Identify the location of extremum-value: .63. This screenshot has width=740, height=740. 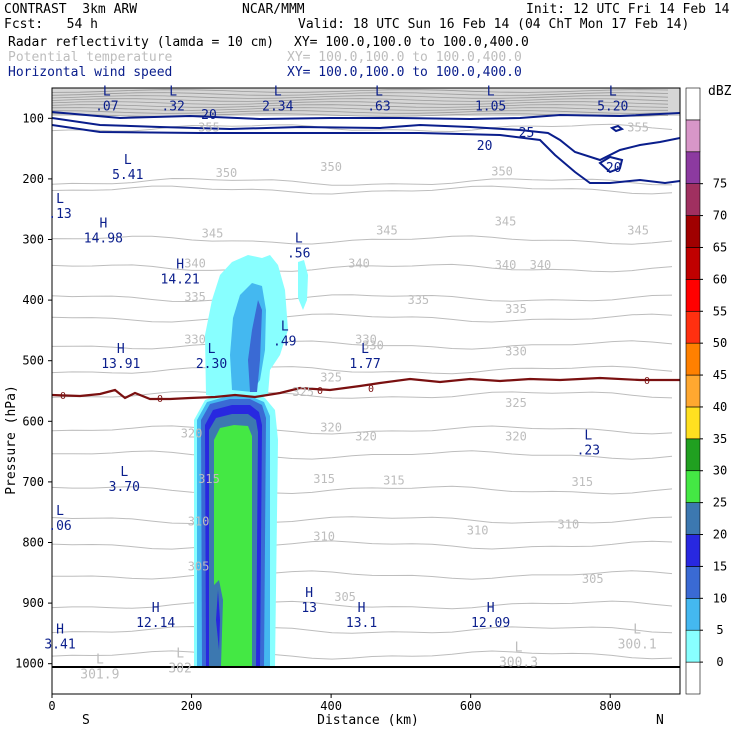
(378, 106).